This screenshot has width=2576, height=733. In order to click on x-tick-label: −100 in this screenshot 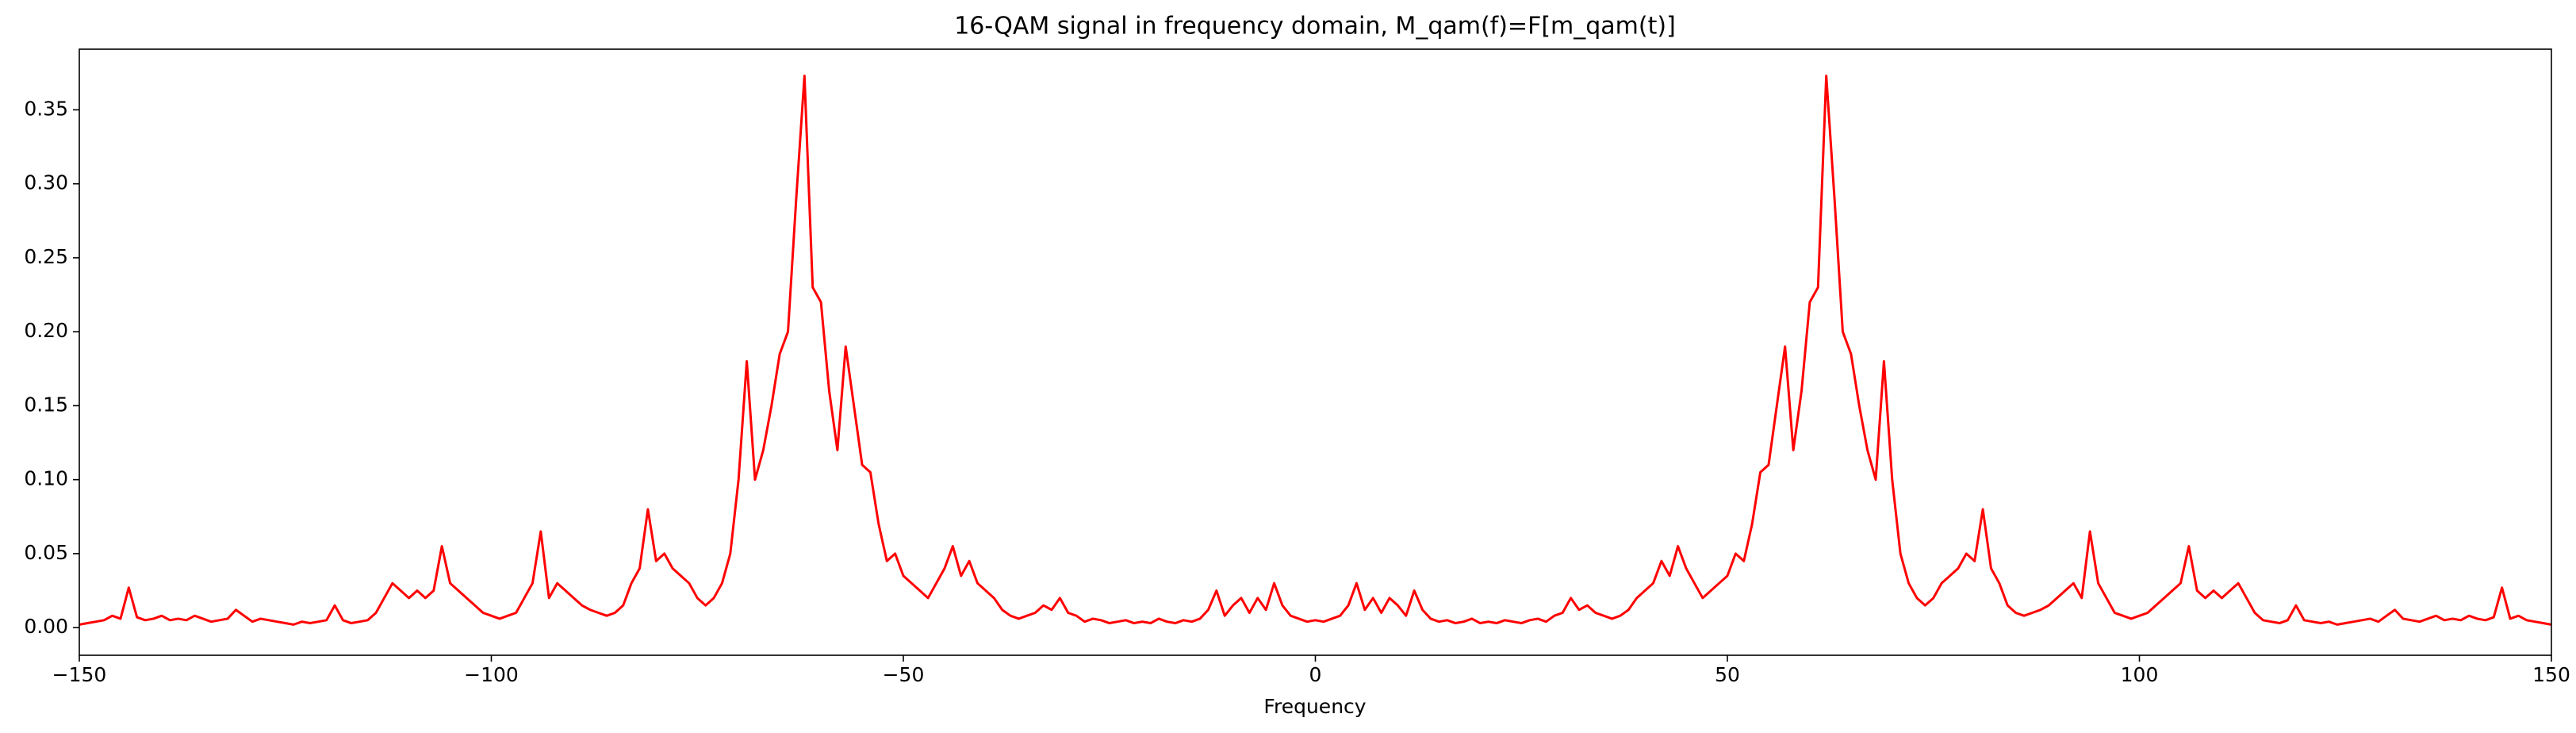, I will do `click(492, 674)`.